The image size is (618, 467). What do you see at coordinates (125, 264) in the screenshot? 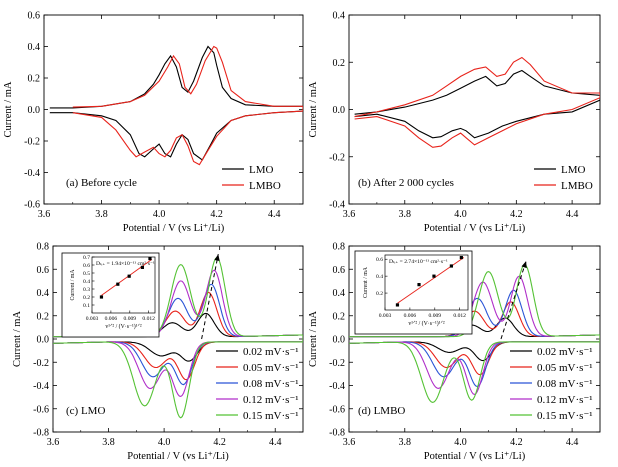
I see `inset-annotation: Dₗᵢ₊ = 1.94×10⁻¹¹ cm²·s⁻¹` at bounding box center [125, 264].